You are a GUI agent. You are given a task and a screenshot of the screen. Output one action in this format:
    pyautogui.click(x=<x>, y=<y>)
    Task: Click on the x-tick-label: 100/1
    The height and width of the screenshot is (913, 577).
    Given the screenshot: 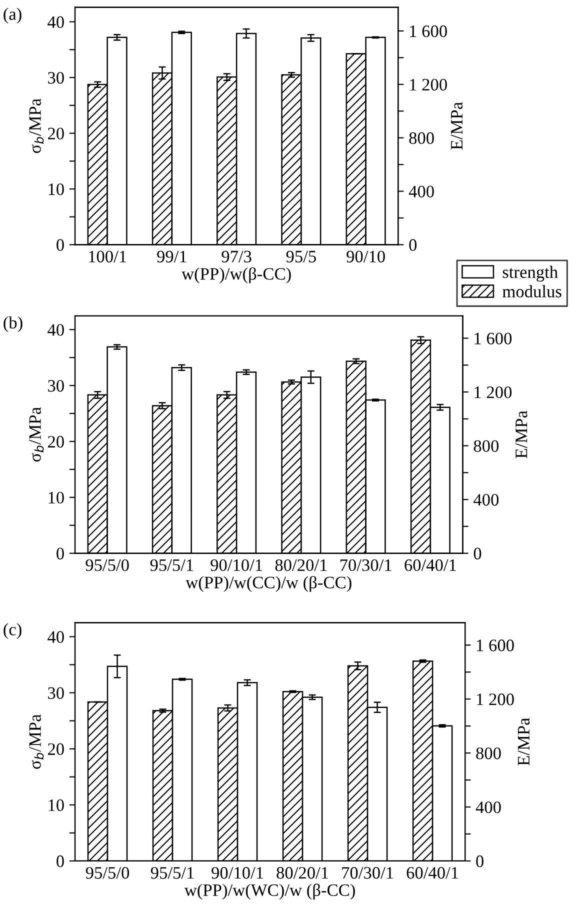 What is the action you would take?
    pyautogui.click(x=107, y=256)
    